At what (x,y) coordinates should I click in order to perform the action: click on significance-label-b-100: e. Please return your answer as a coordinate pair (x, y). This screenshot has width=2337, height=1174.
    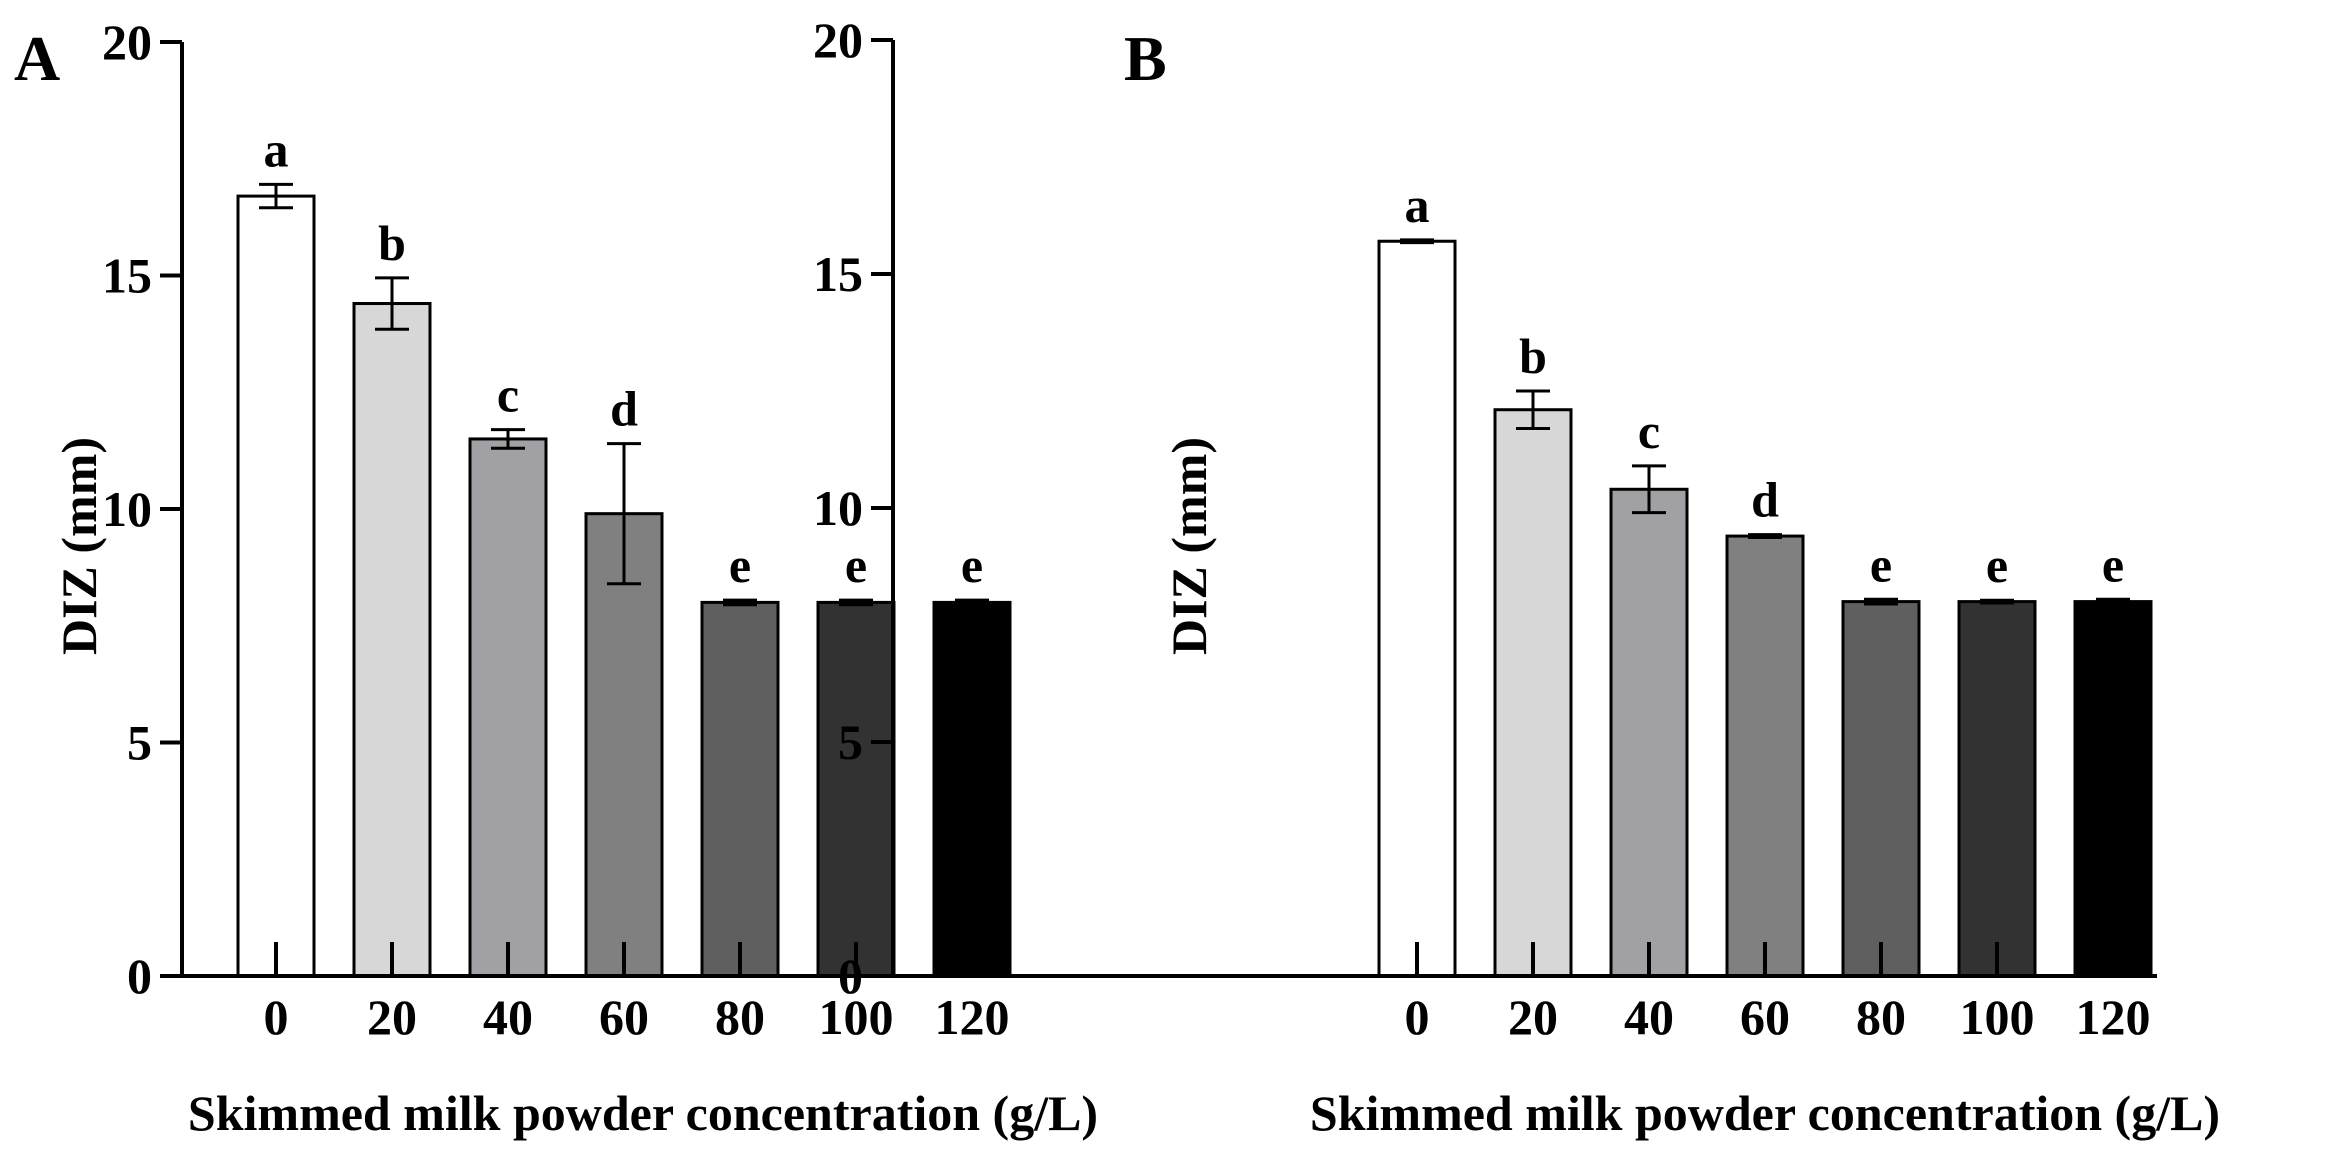
    Looking at the image, I should click on (1997, 565).